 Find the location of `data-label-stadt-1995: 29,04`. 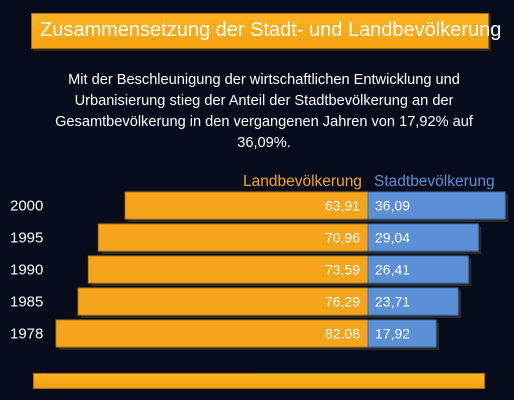

data-label-stadt-1995: 29,04 is located at coordinates (392, 238).